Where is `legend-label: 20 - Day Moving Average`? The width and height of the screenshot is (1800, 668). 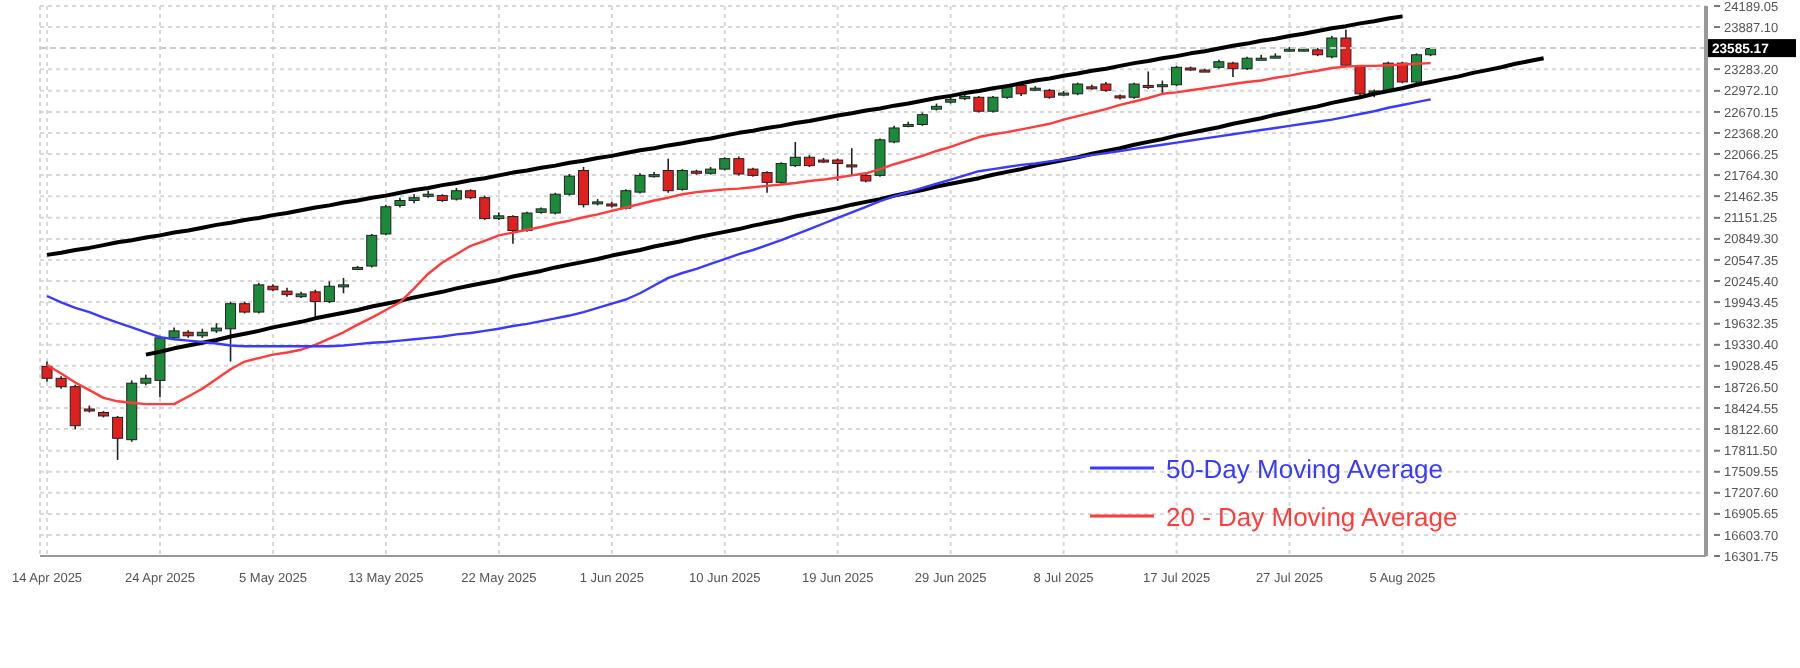 legend-label: 20 - Day Moving Average is located at coordinates (1312, 516).